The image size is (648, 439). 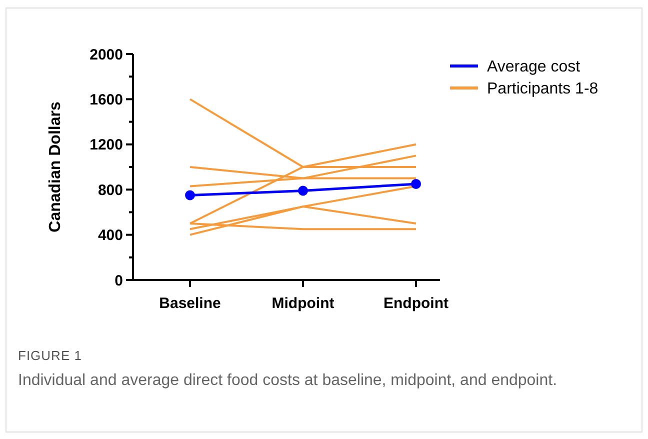 I want to click on legend-label: Average cost, so click(x=534, y=67).